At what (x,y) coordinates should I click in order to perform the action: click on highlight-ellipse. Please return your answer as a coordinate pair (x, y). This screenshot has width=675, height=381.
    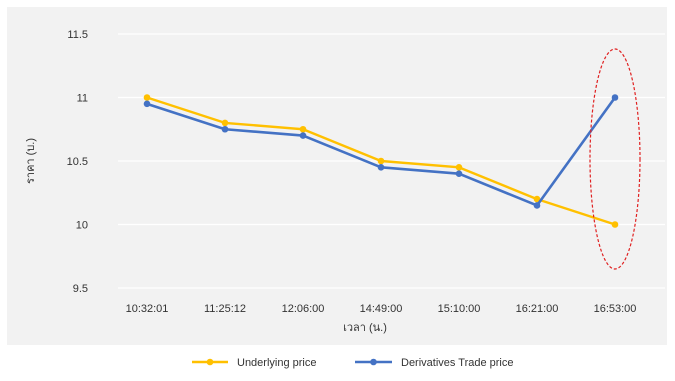
    Looking at the image, I should click on (615, 159).